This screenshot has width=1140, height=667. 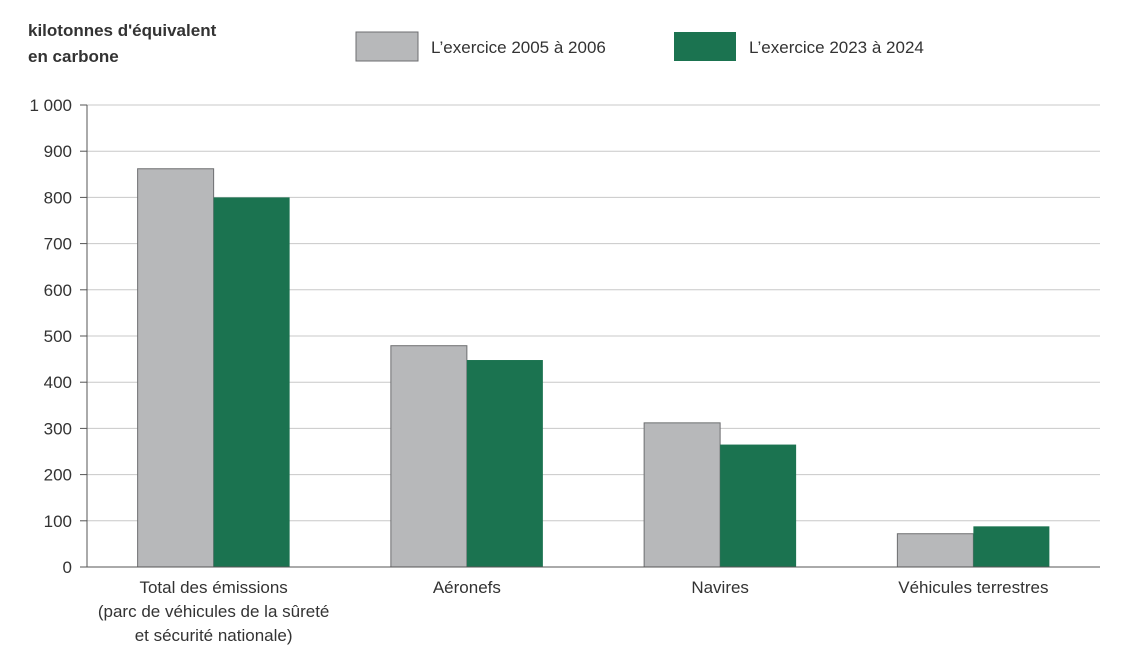 I want to click on legend-swatch-2023, so click(x=705, y=46).